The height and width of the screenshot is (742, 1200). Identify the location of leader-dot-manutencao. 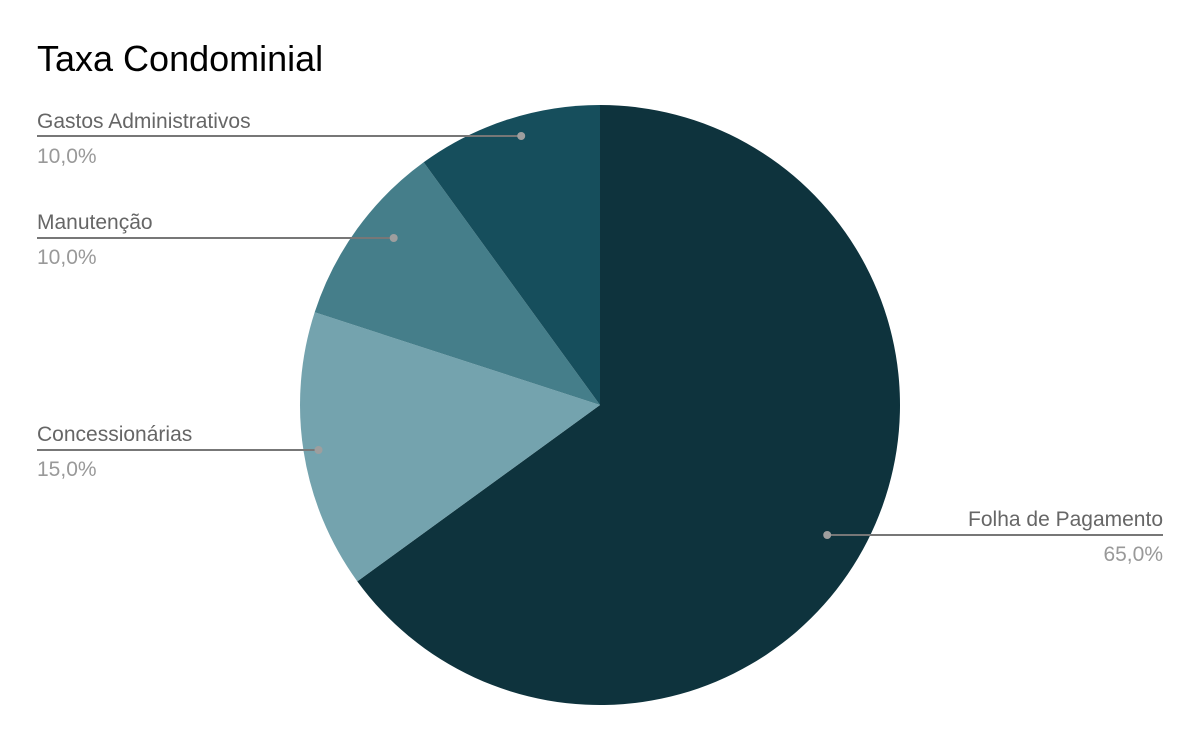
(393, 238).